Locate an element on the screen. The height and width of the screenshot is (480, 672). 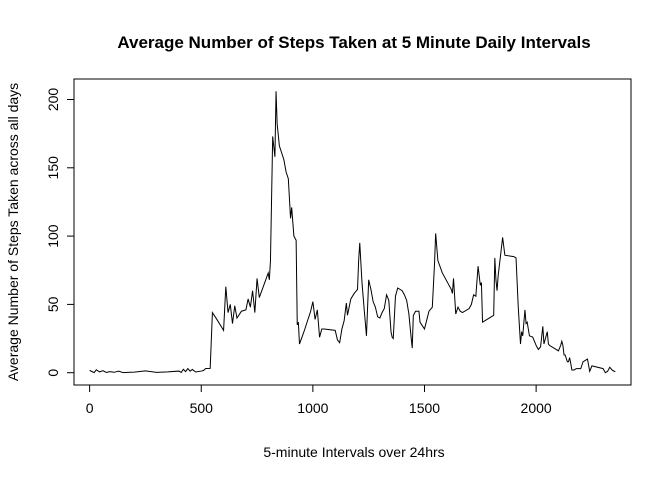
x-tick-label: 1000 is located at coordinates (312, 408).